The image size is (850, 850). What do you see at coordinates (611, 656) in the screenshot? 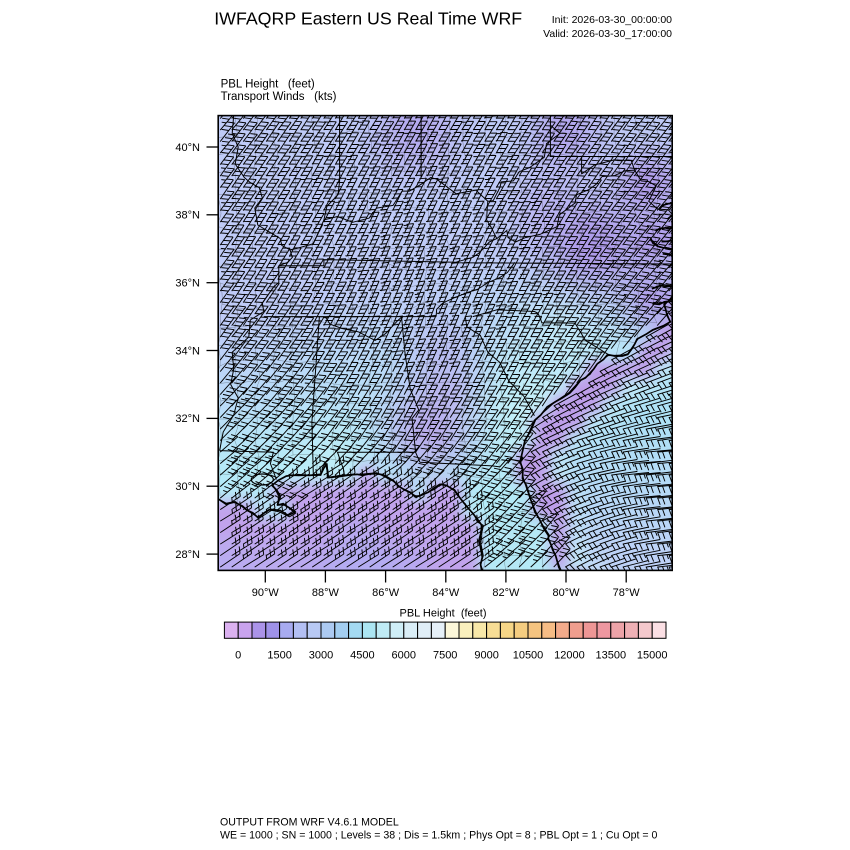
I see `svg-text: 13500` at bounding box center [611, 656].